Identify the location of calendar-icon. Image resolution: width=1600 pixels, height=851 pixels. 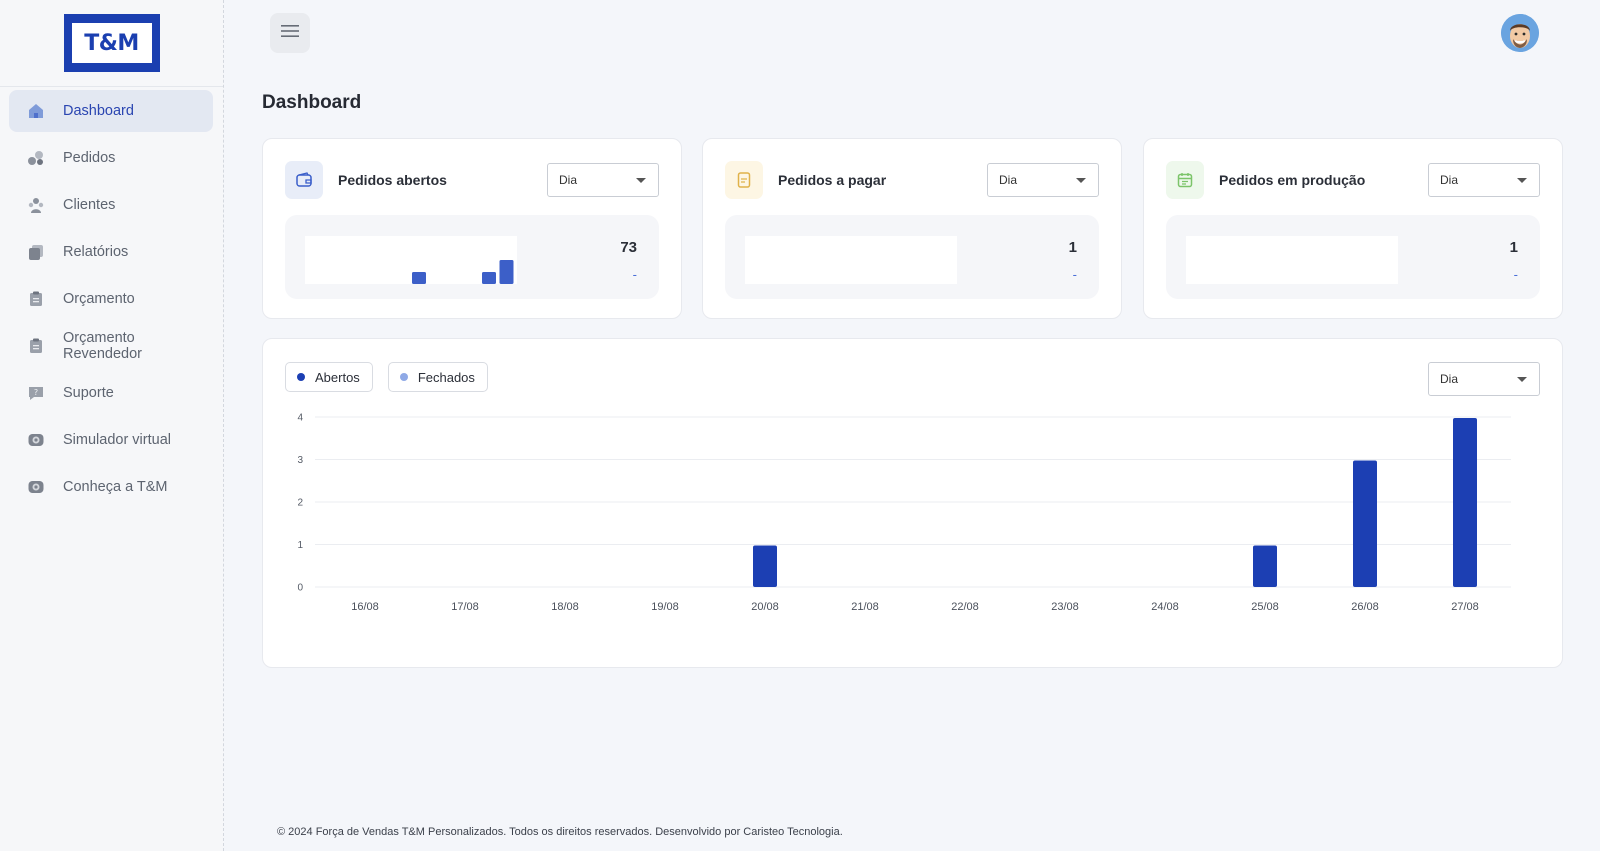
(1185, 180).